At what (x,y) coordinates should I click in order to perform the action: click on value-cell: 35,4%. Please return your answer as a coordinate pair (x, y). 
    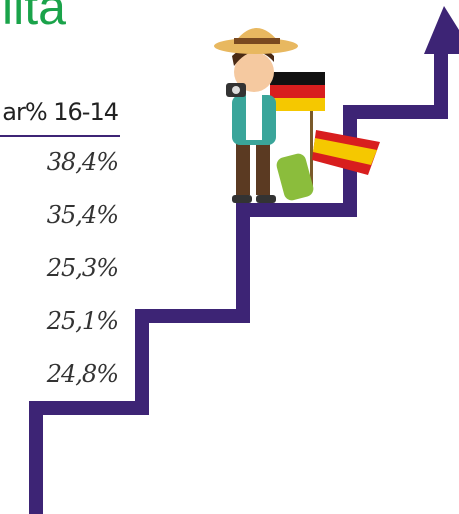
    Looking at the image, I should click on (82, 215).